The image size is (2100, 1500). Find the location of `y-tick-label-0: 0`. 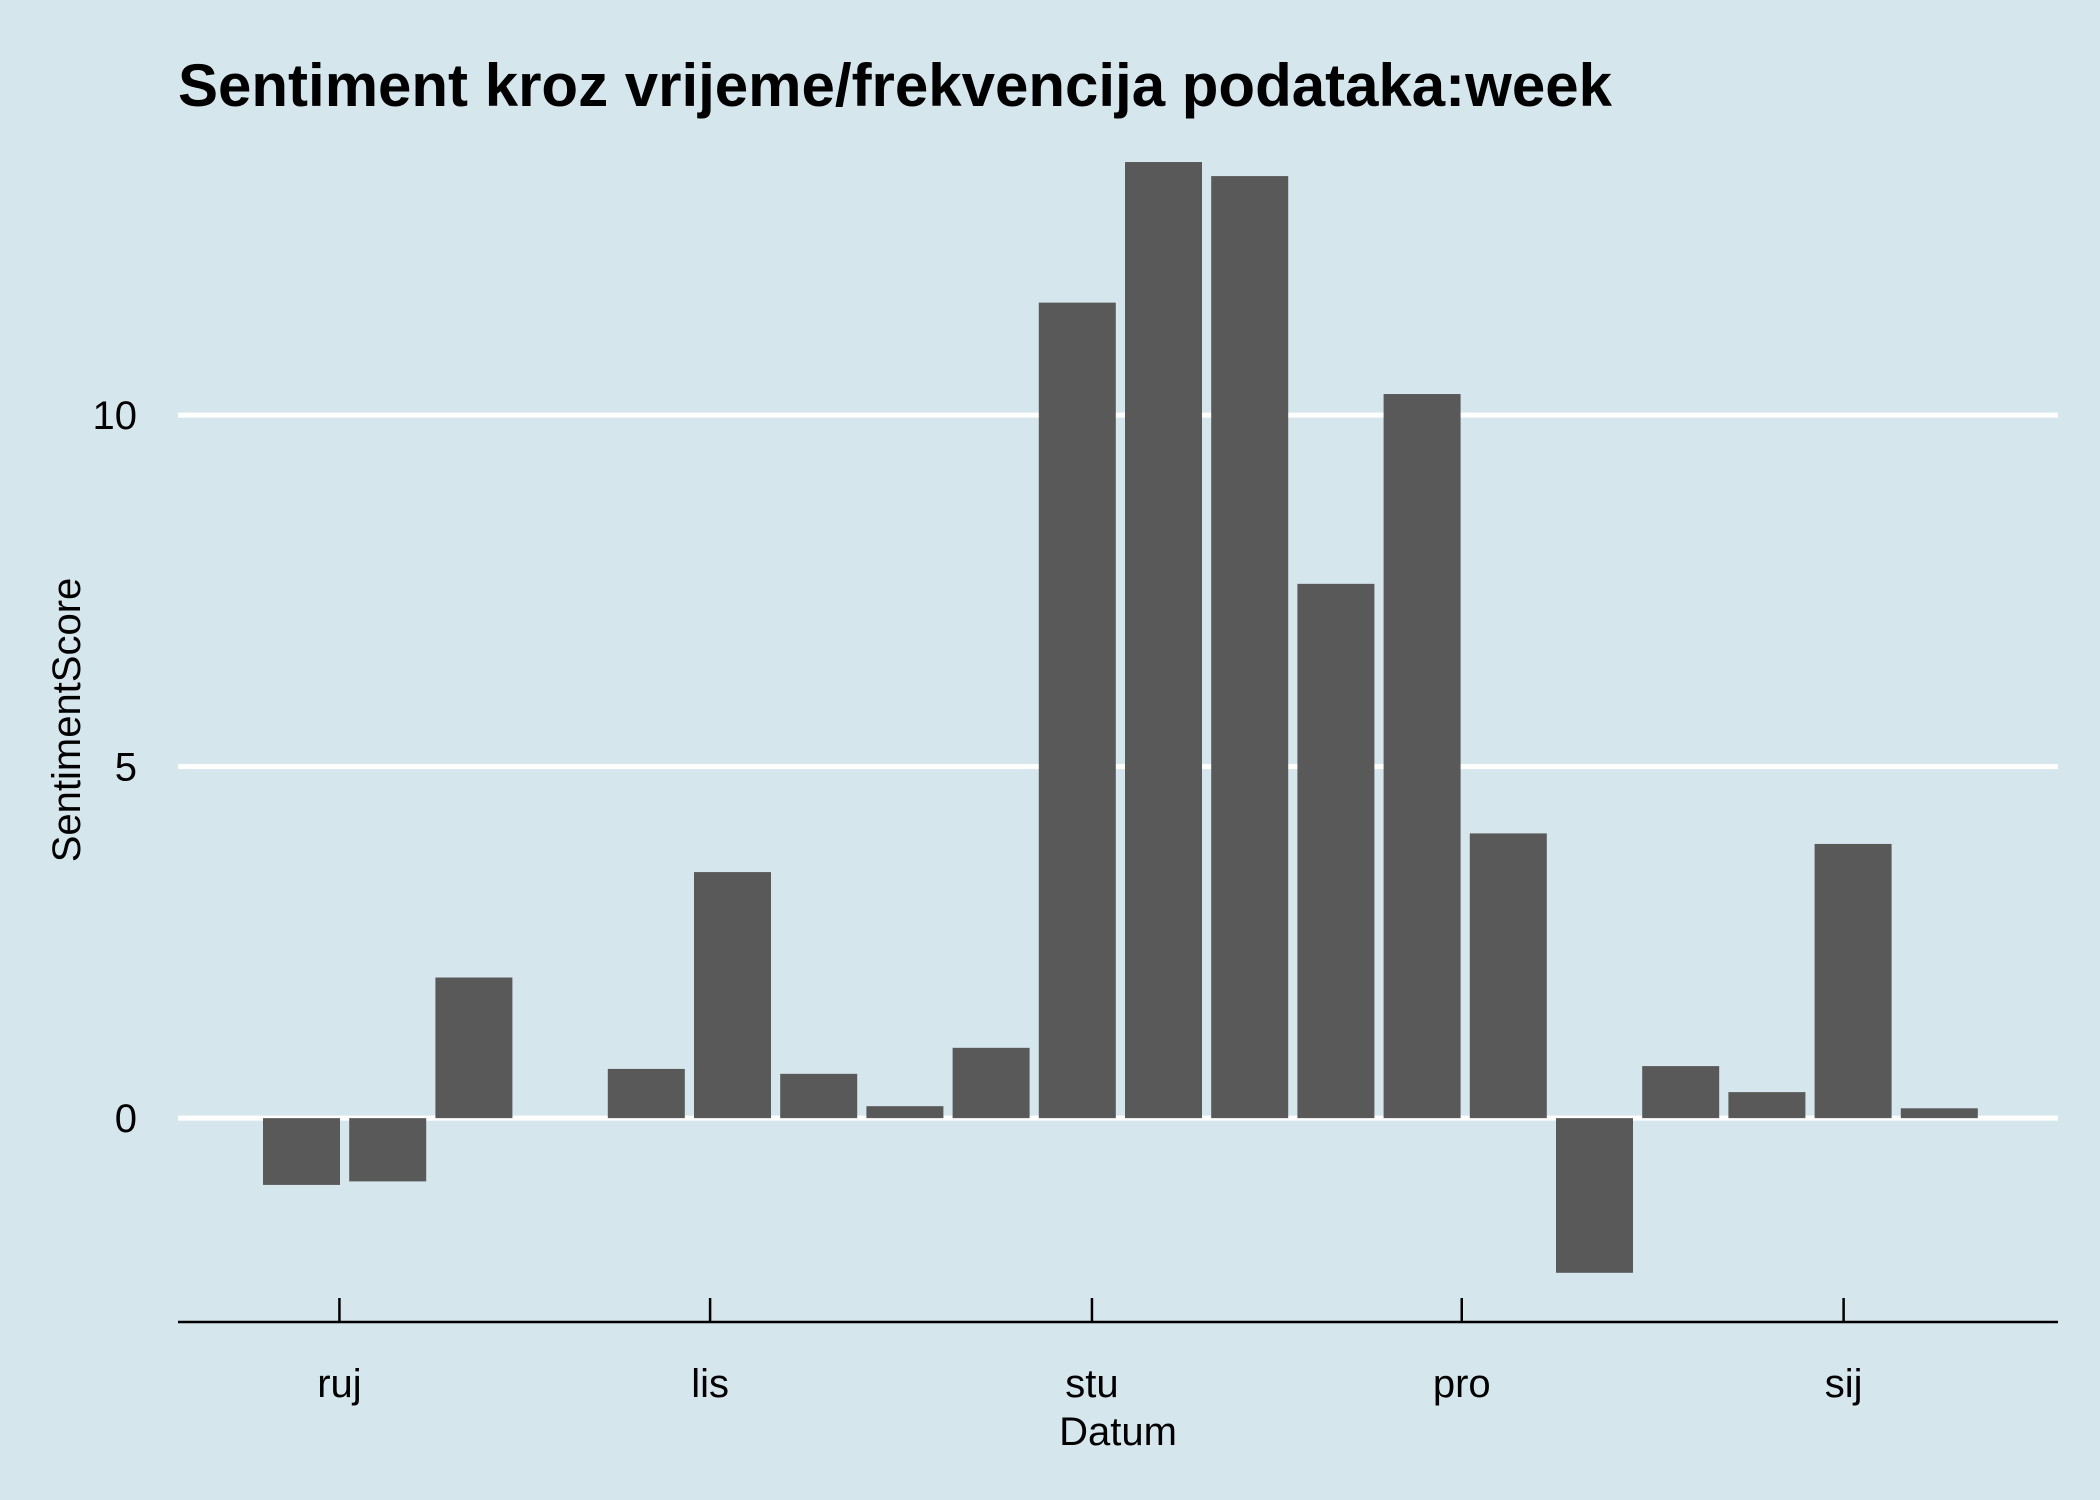

y-tick-label-0: 0 is located at coordinates (126, 1119).